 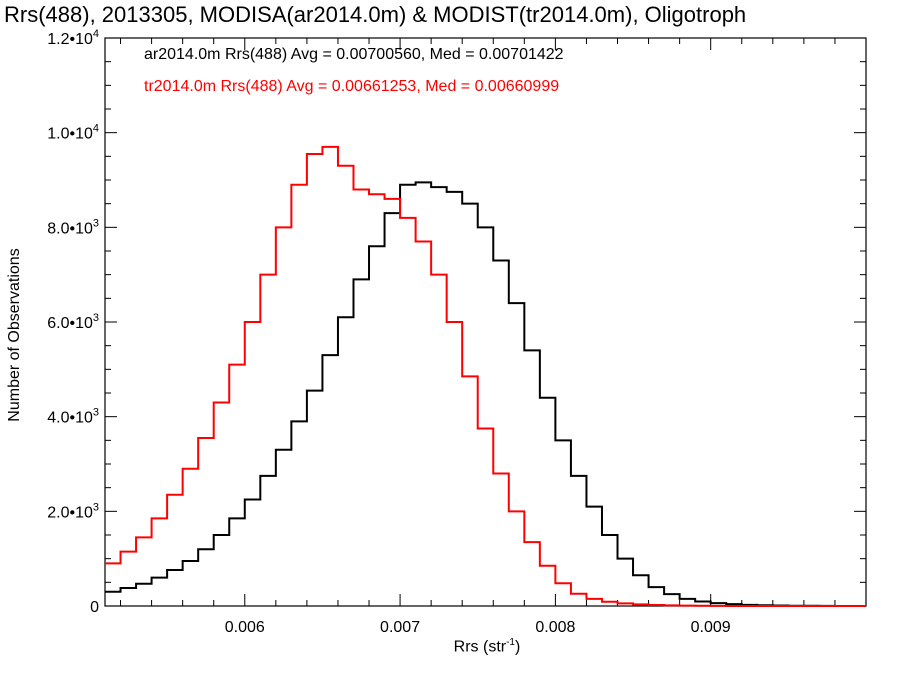 I want to click on x-axis-label-sup: -1, so click(x=510, y=642).